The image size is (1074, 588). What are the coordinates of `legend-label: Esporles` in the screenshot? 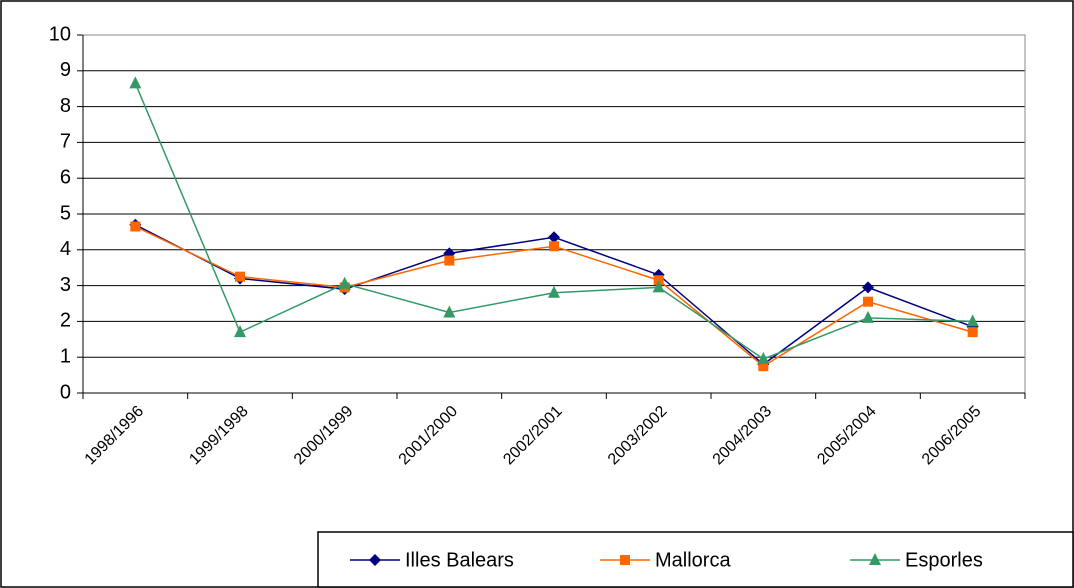 It's located at (944, 560).